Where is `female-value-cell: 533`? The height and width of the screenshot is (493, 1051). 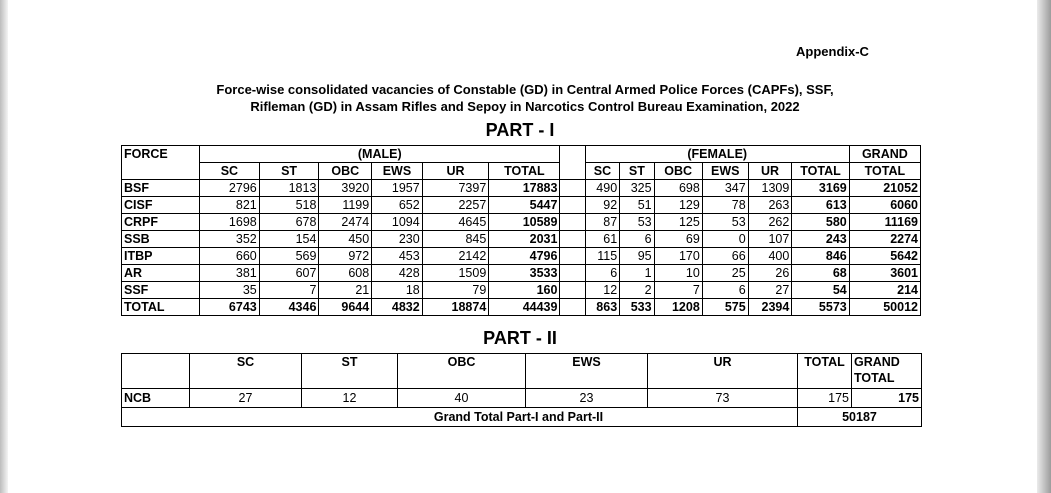
female-value-cell: 533 is located at coordinates (637, 307).